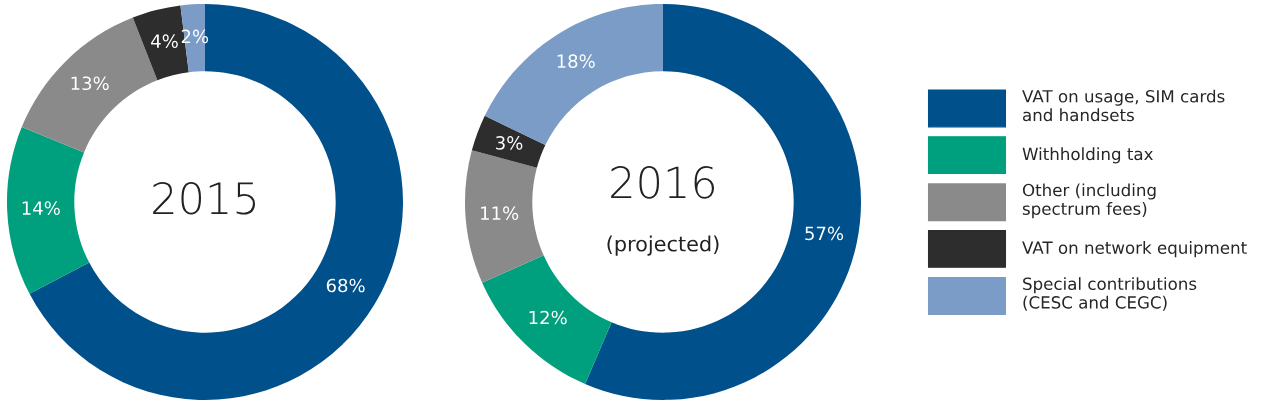 The height and width of the screenshot is (406, 1279). What do you see at coordinates (663, 245) in the screenshot?
I see `text: (projected)` at bounding box center [663, 245].